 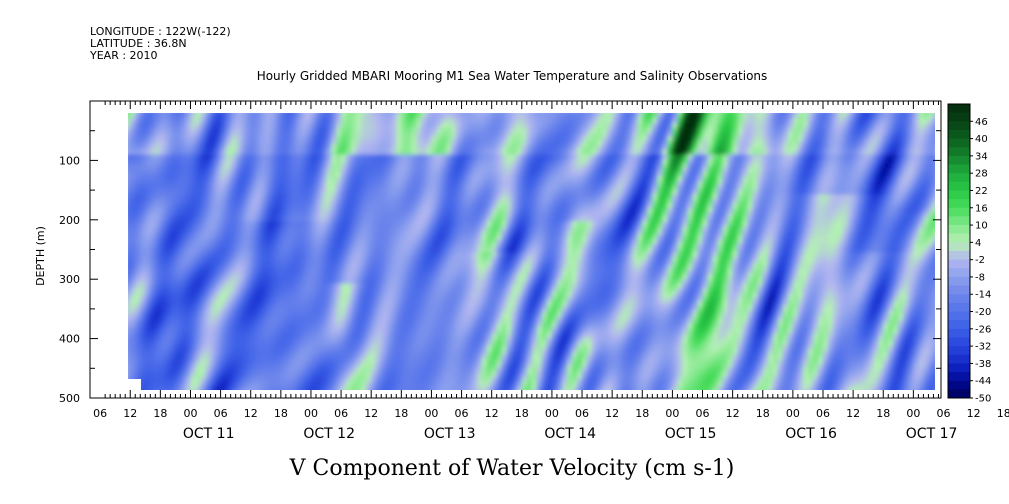 What do you see at coordinates (40, 256) in the screenshot?
I see `y-axis-label: DEPTH (m)` at bounding box center [40, 256].